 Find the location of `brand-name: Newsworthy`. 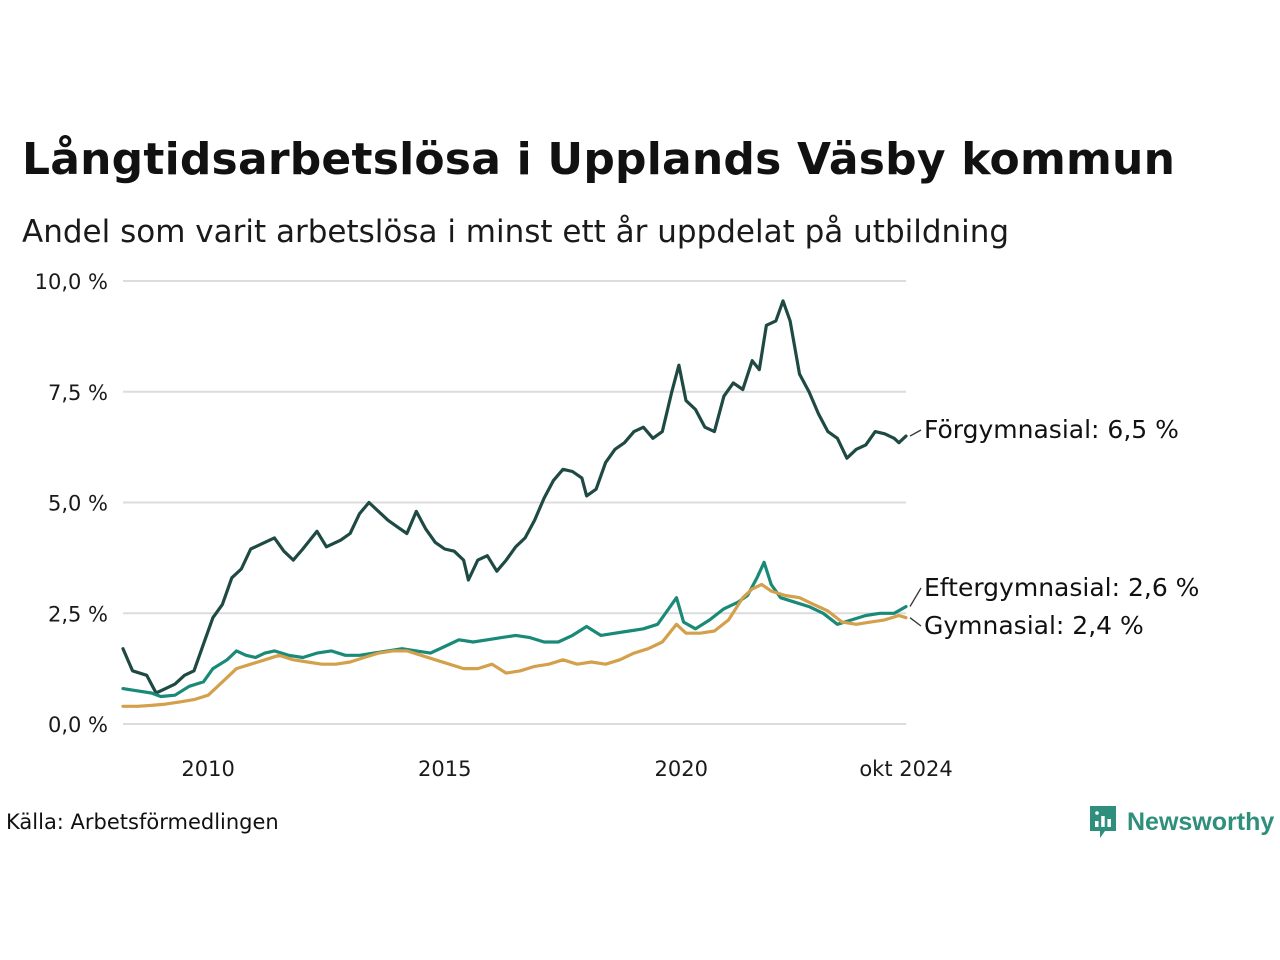

brand-name: Newsworthy is located at coordinates (1201, 821).